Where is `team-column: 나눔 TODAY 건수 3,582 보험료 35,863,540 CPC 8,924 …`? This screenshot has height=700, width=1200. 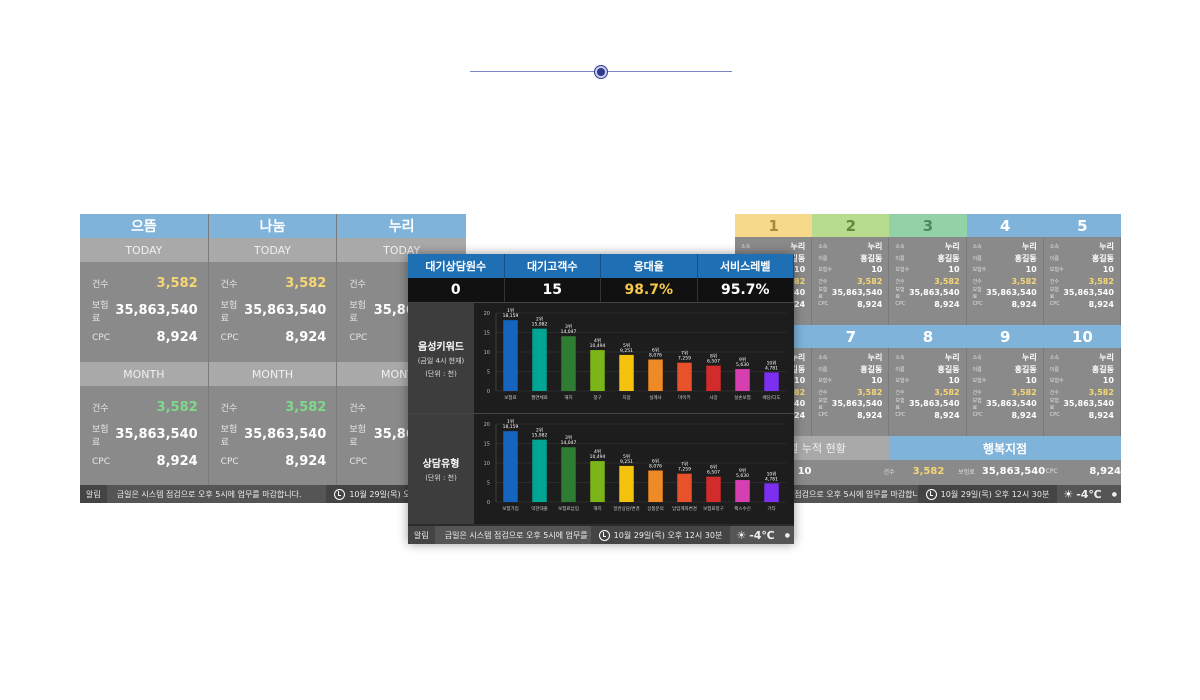
team-column: 나눔 TODAY 건수 3,582 보험료 35,863,540 CPC 8,924 … is located at coordinates (273, 350).